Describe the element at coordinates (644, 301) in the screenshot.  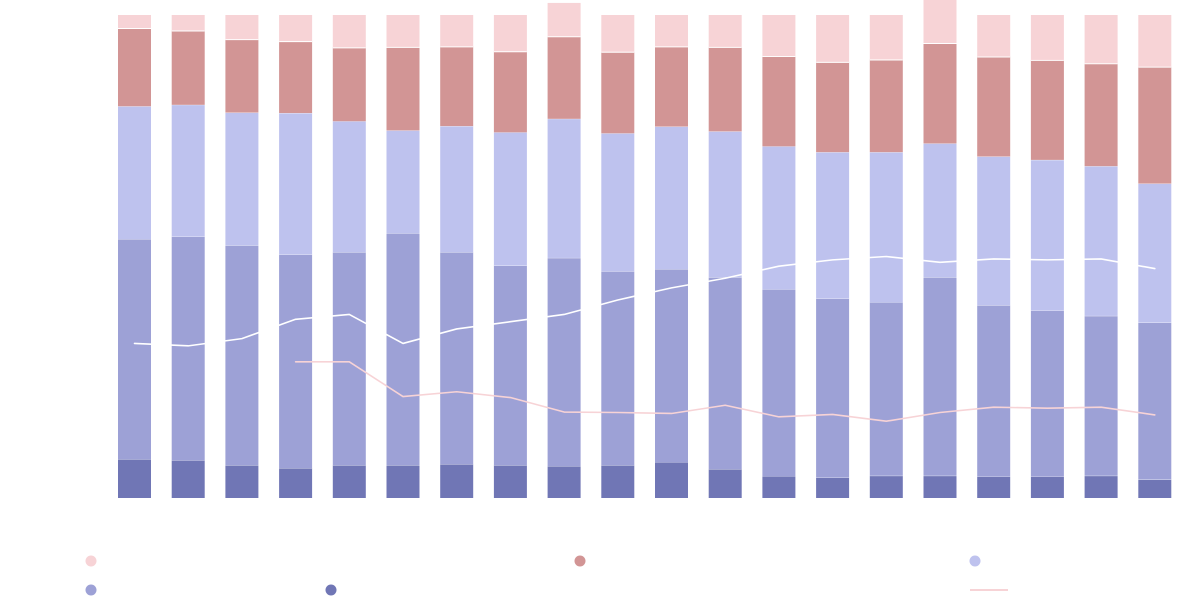
I see `white-line-series` at that location.